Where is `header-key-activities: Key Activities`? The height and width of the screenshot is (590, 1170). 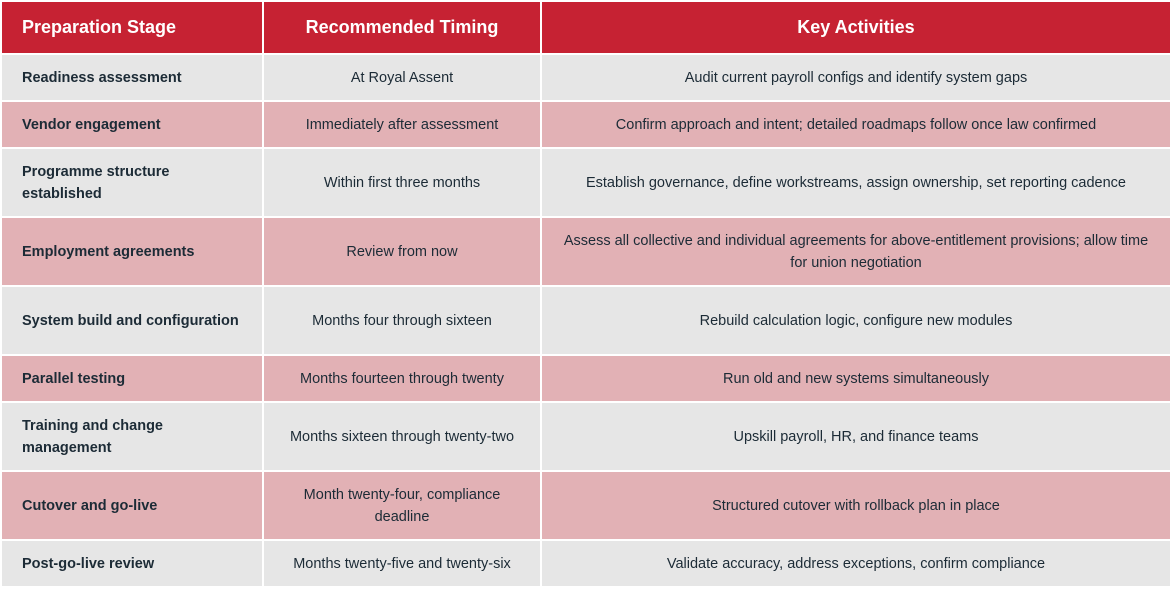 header-key-activities: Key Activities is located at coordinates (855, 27).